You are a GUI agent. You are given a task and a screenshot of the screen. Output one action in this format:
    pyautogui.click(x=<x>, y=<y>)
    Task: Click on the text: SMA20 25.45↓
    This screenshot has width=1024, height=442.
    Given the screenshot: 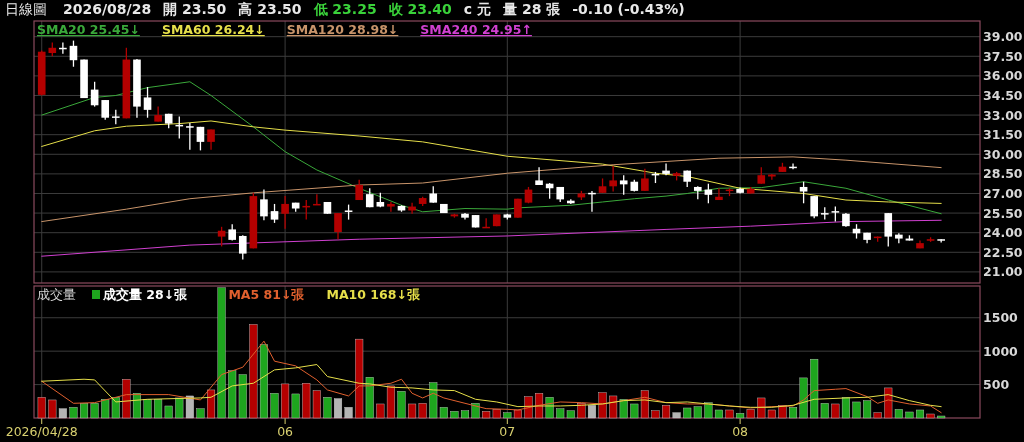 What is the action you would take?
    pyautogui.click(x=88, y=29)
    